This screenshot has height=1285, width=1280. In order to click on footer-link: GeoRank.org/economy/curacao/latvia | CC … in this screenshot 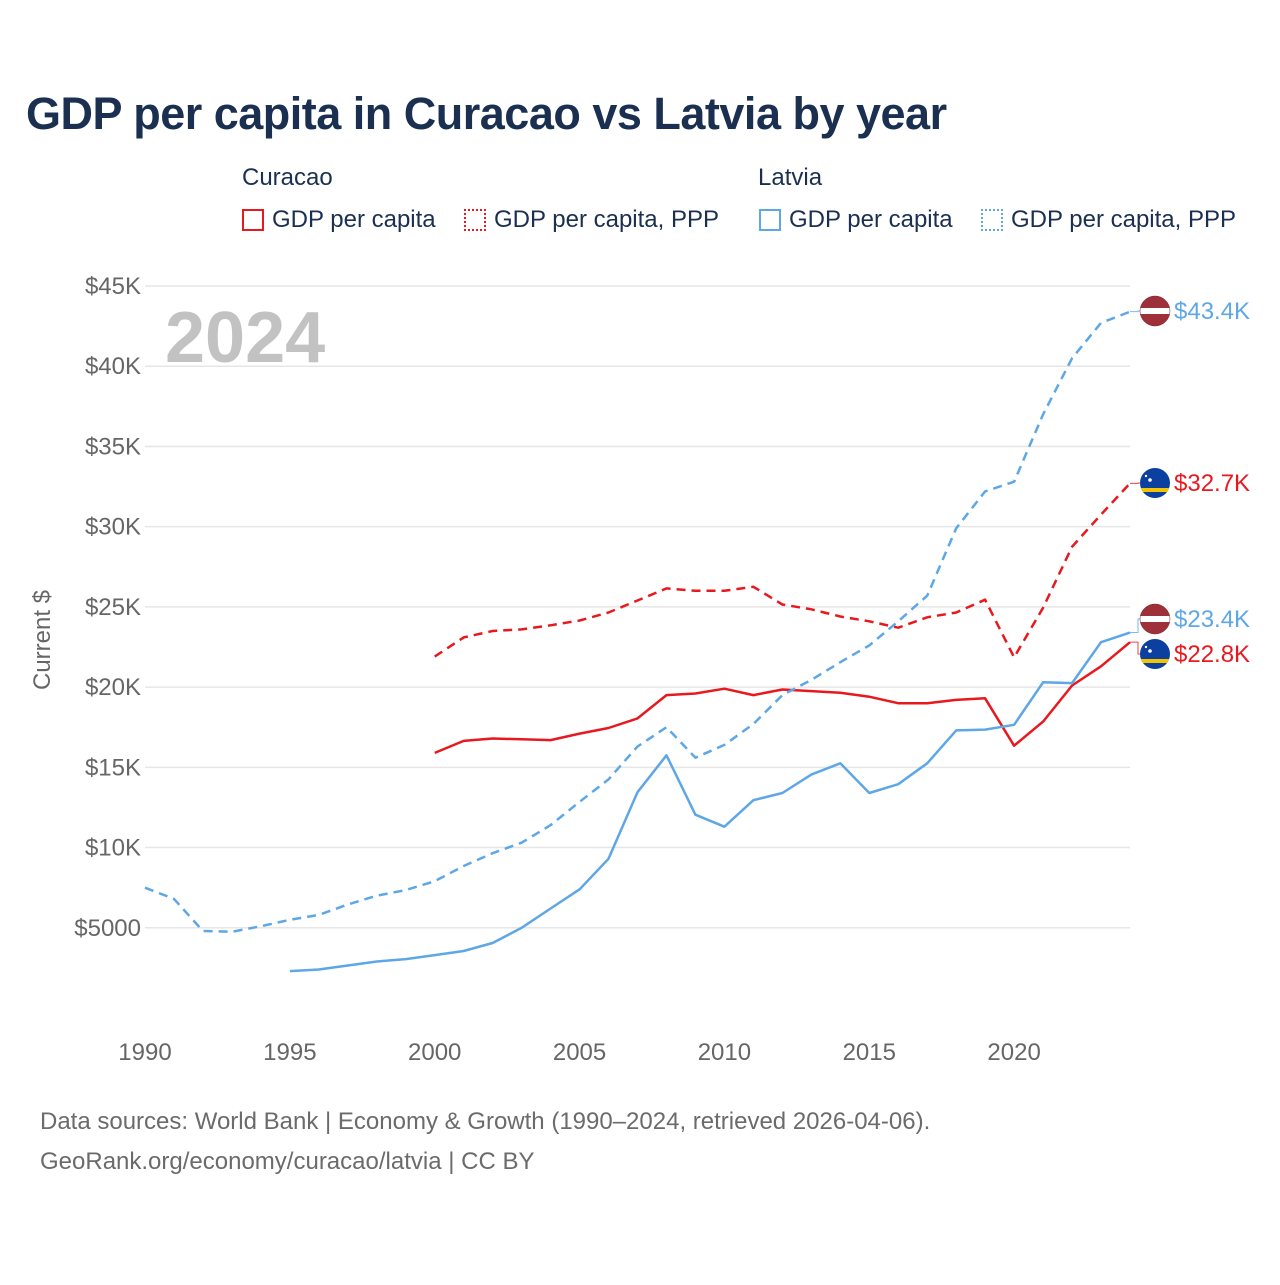, I will do `click(287, 1162)`.